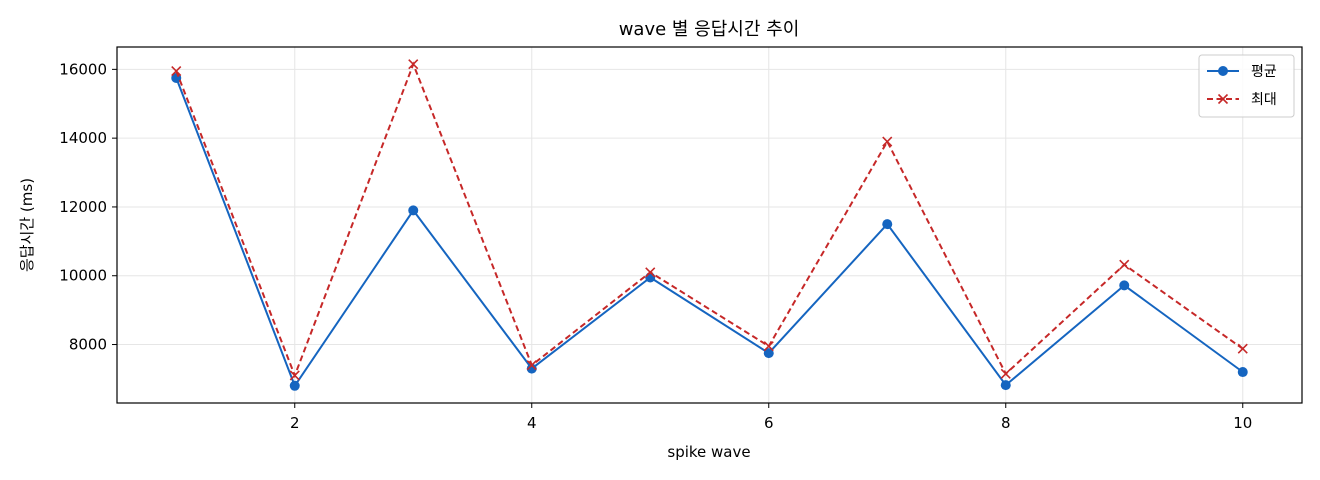 Image resolution: width=1320 pixels, height=480 pixels. What do you see at coordinates (27, 225) in the screenshot?
I see `y-axis-label: 응답시간 (ms)` at bounding box center [27, 225].